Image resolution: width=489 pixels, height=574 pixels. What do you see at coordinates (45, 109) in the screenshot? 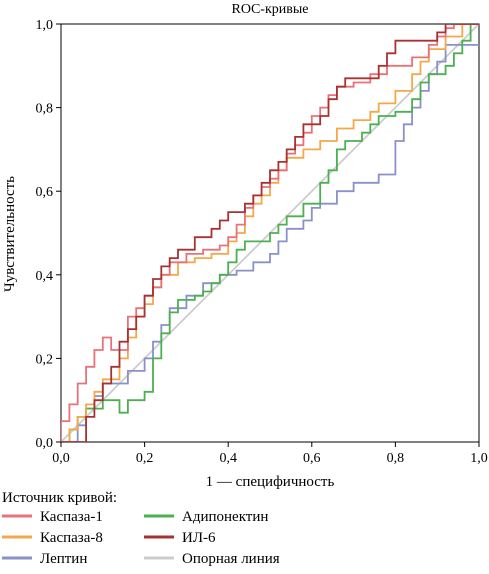
I see `y-tick-label: 0,8` at bounding box center [45, 109].